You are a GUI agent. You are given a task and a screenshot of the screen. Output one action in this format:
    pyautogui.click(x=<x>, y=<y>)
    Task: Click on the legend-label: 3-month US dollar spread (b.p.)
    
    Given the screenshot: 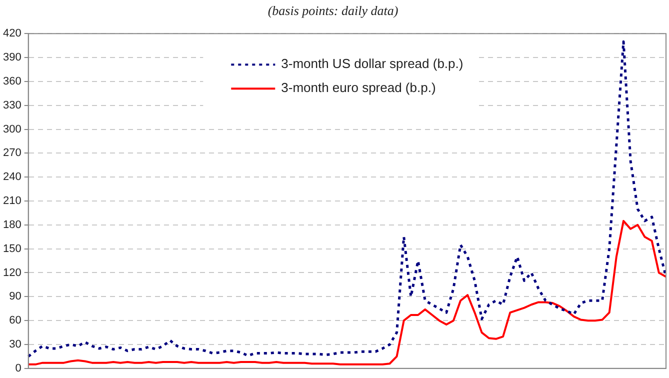 What is the action you would take?
    pyautogui.click(x=372, y=64)
    